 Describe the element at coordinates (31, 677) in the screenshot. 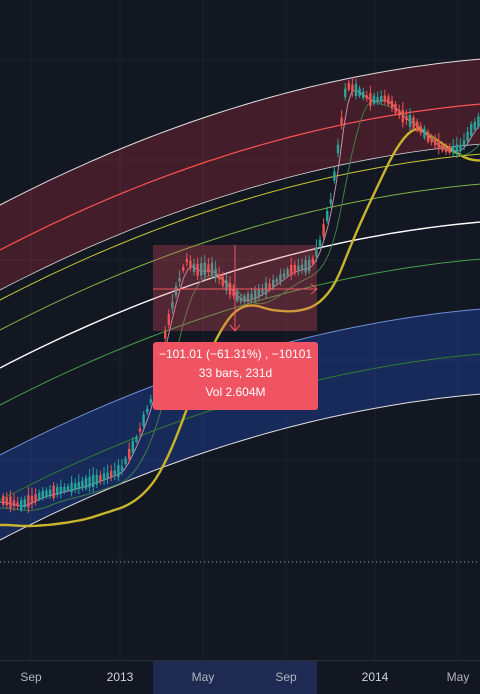

I see `time-tick-sep: Sep` at that location.